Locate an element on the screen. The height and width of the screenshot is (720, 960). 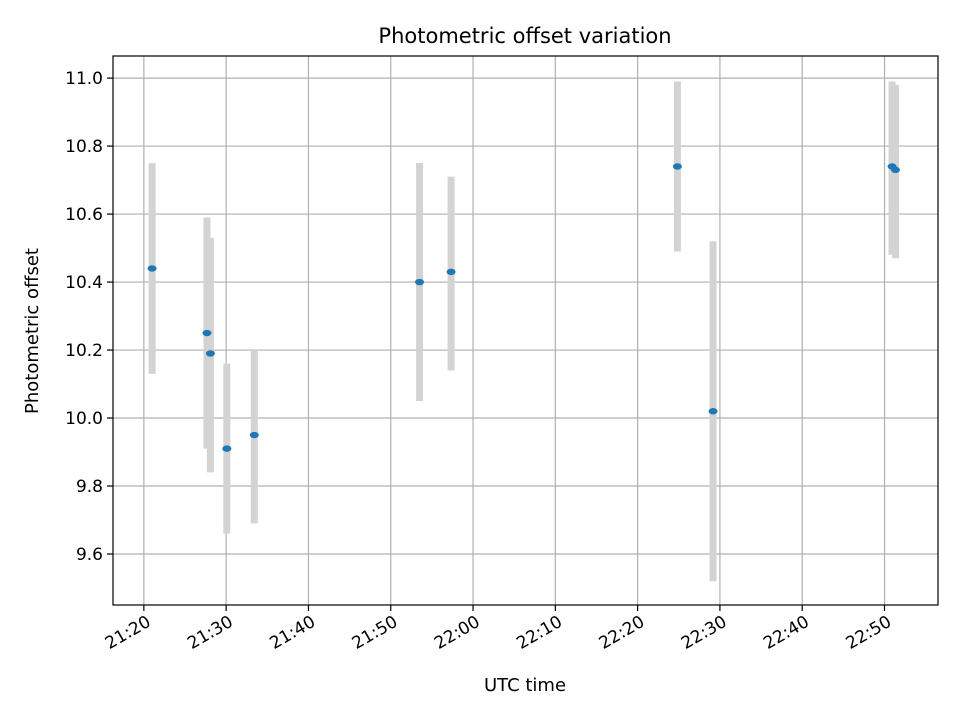
chart-title: Photometric offset variation is located at coordinates (524, 36).